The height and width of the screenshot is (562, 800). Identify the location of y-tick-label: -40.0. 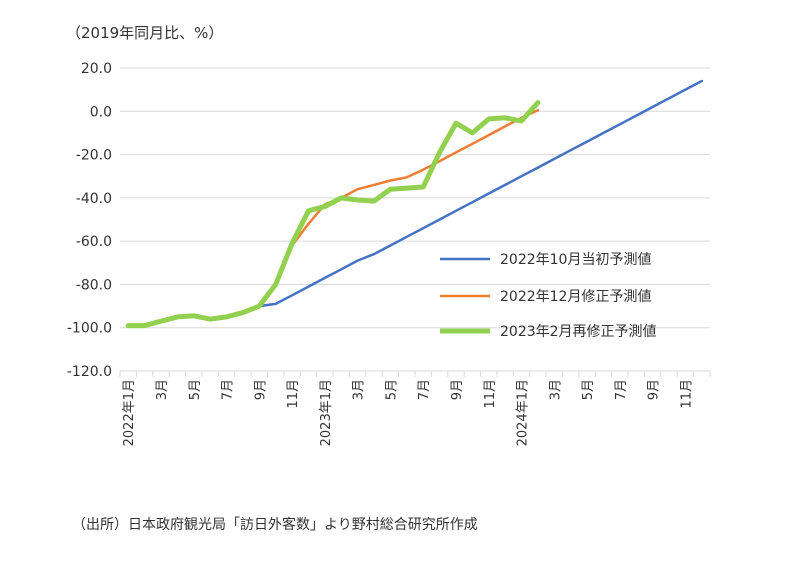
(94, 199).